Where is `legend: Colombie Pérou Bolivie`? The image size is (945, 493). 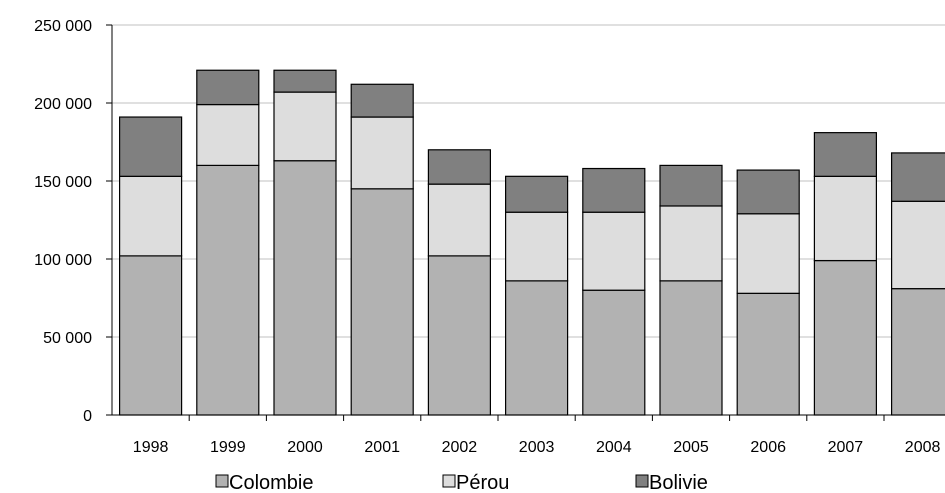
legend: Colombie Pérou Bolivie is located at coordinates (461, 482).